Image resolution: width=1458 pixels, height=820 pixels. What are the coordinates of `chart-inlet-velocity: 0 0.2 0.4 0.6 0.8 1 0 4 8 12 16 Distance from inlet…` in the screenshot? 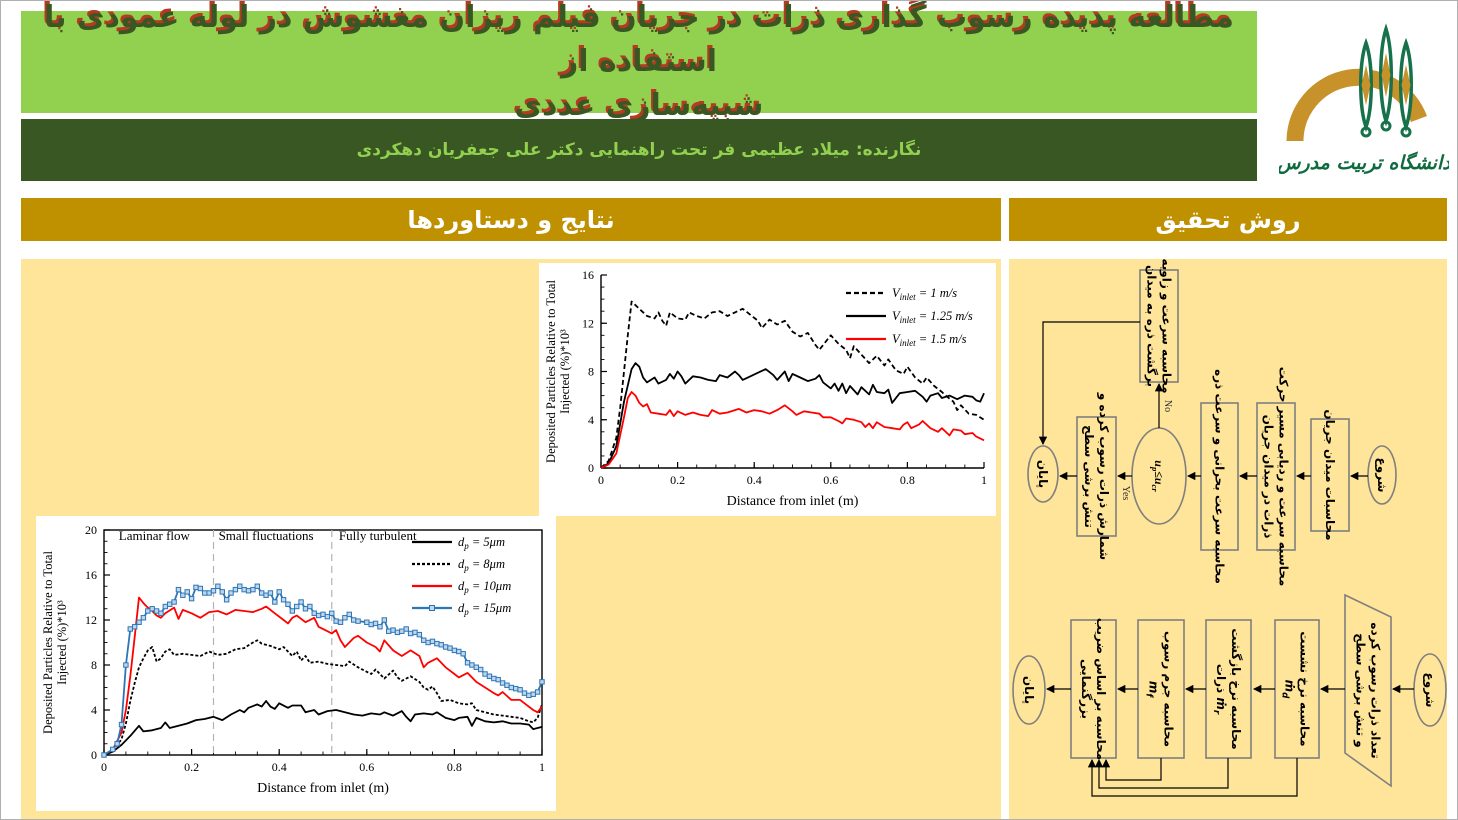 It's located at (767, 389).